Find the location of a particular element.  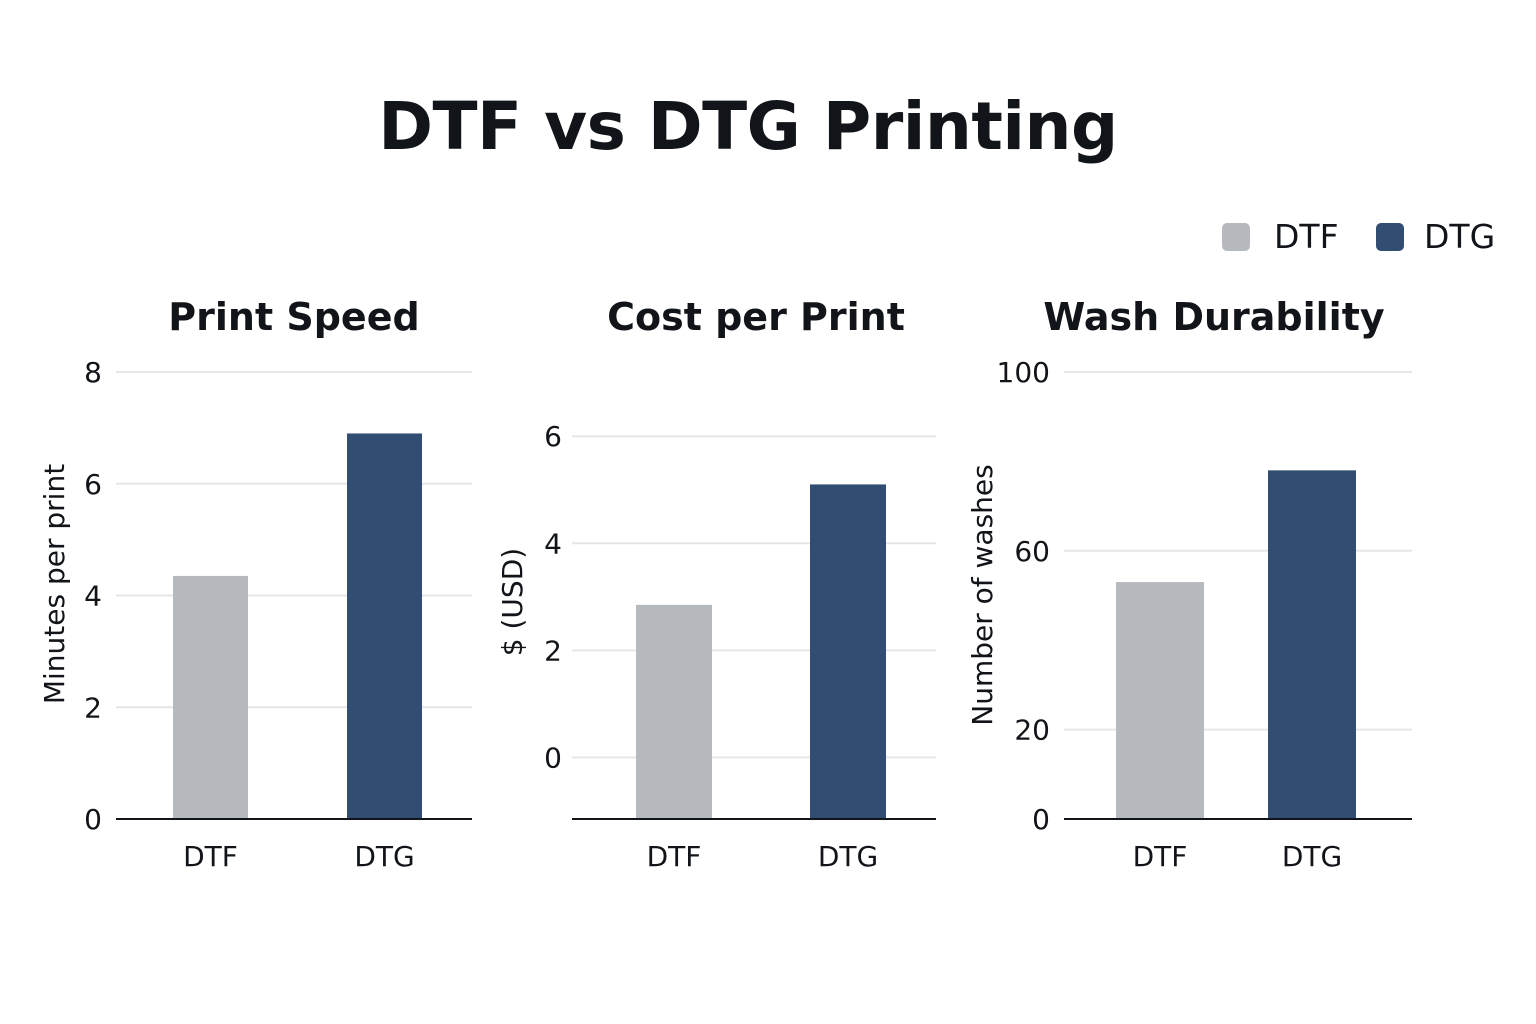

bar-print-speed-dtf is located at coordinates (210, 697).